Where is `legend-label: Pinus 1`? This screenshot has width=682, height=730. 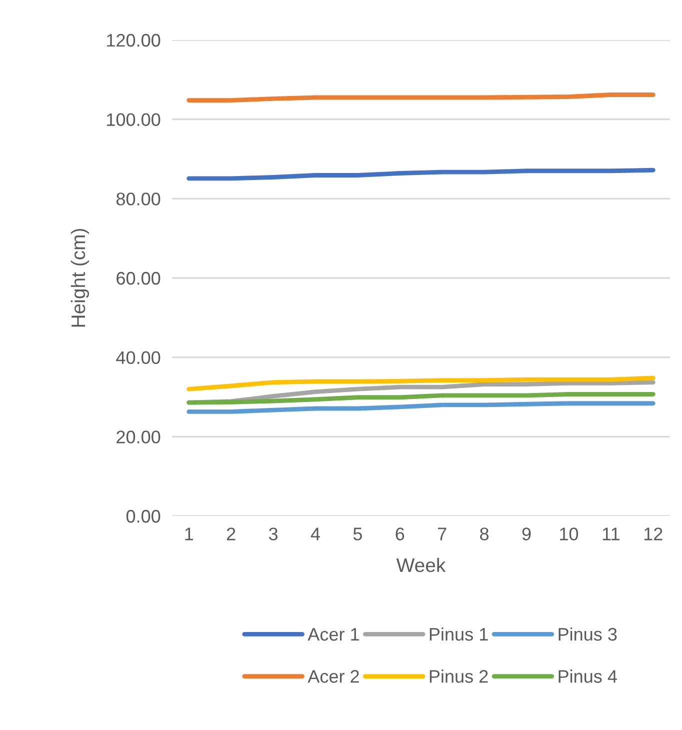 legend-label: Pinus 1 is located at coordinates (459, 634).